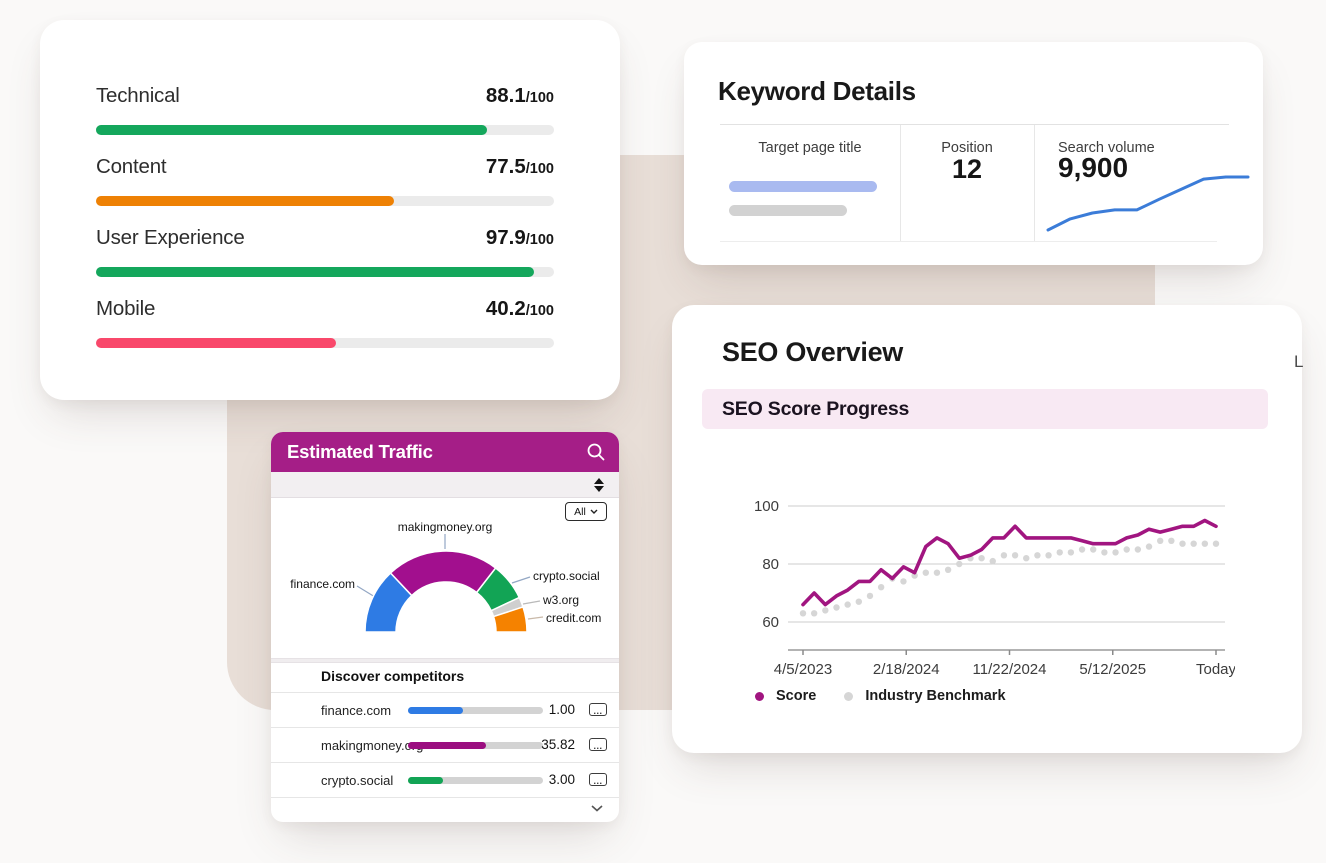 The width and height of the screenshot is (1326, 863). What do you see at coordinates (759, 696) in the screenshot?
I see `legend-dot-score` at bounding box center [759, 696].